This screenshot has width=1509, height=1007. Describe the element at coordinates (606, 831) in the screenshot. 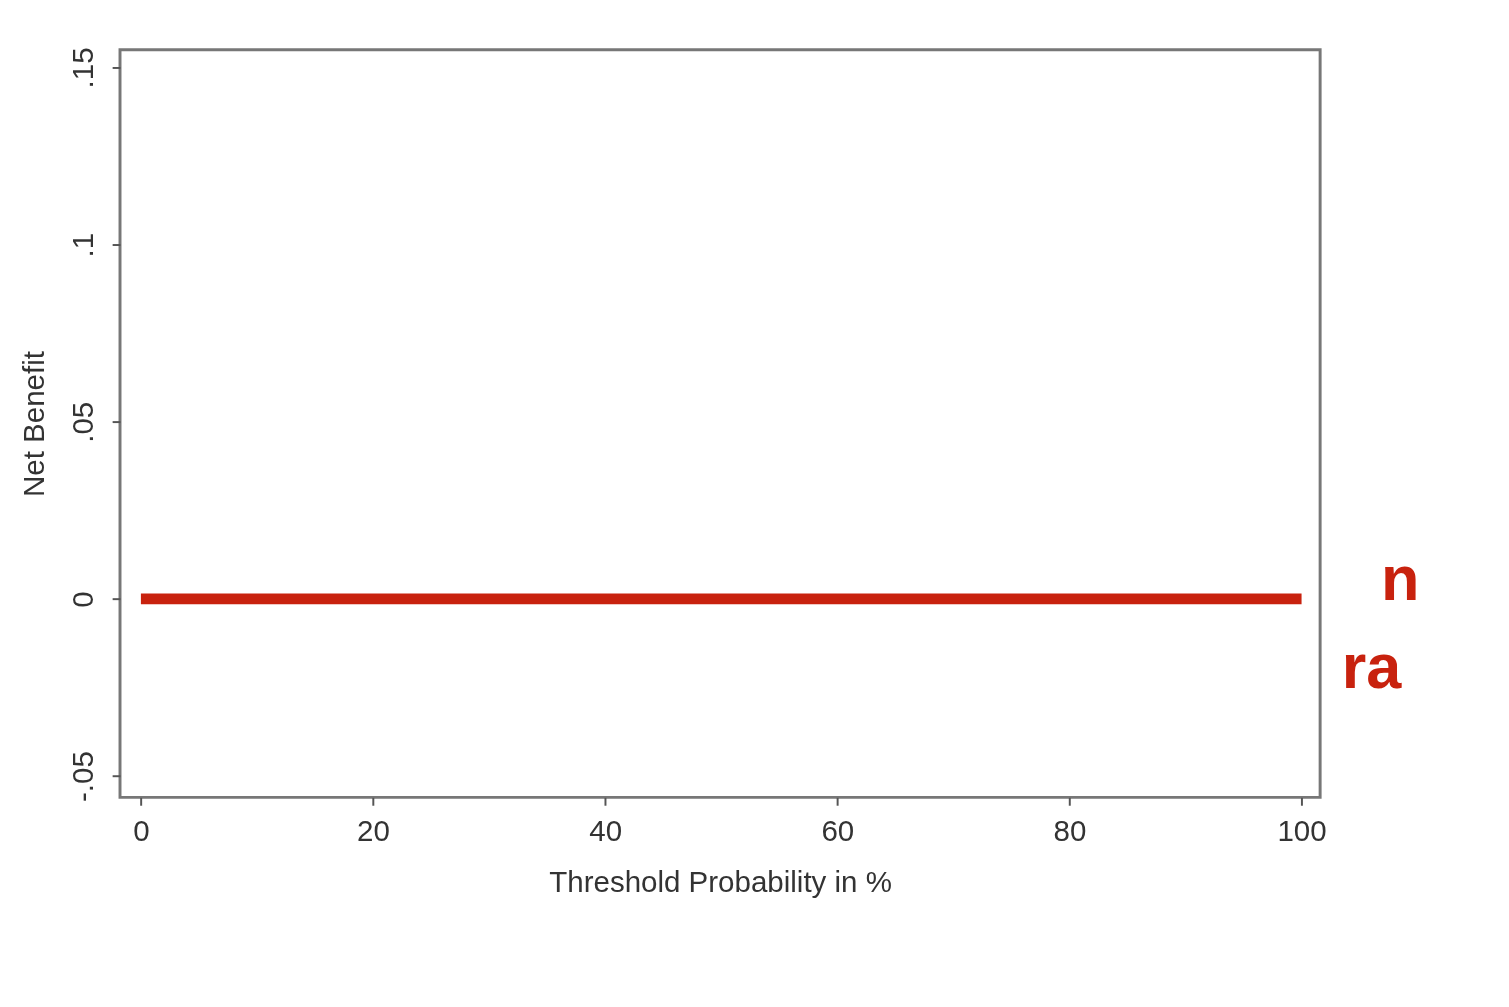

I see `x-tick-label: 40` at that location.